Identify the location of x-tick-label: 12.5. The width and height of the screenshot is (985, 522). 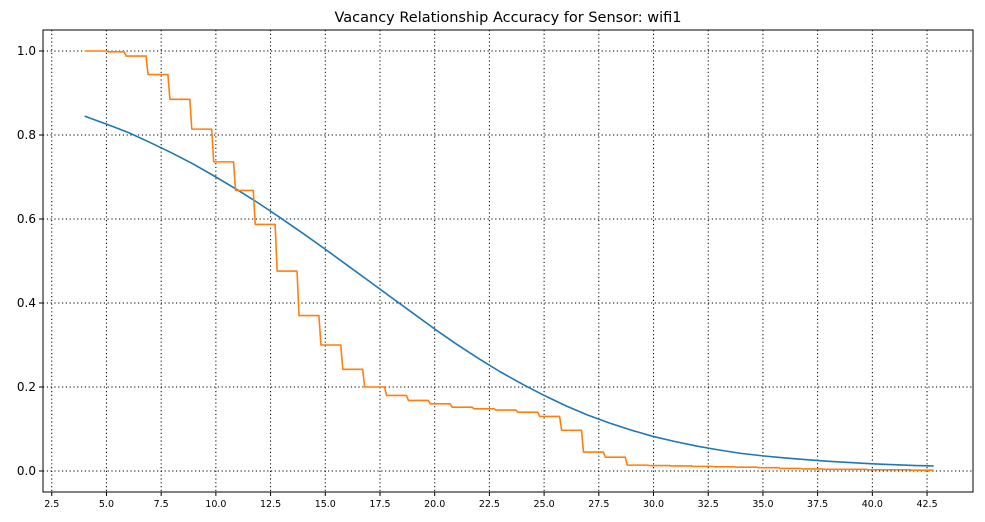
(270, 504).